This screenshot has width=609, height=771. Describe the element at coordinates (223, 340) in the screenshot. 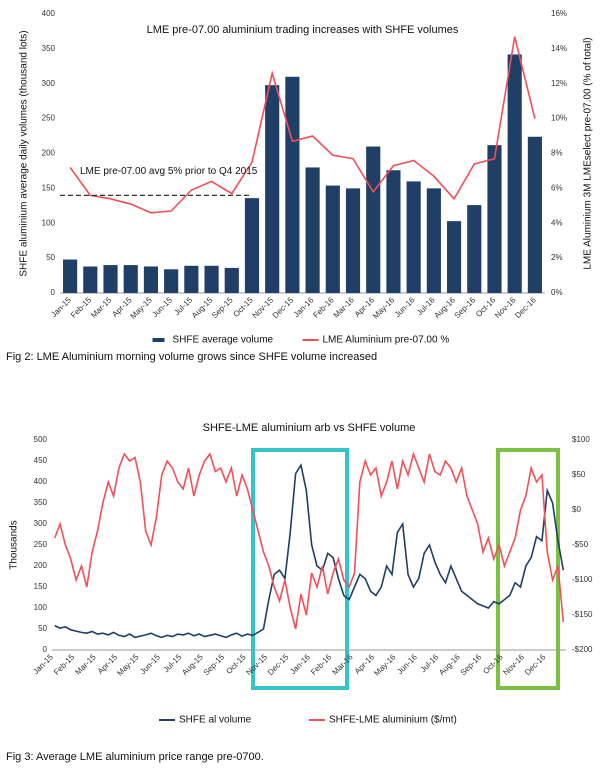

I see `legend-label: SHFE average volume` at that location.